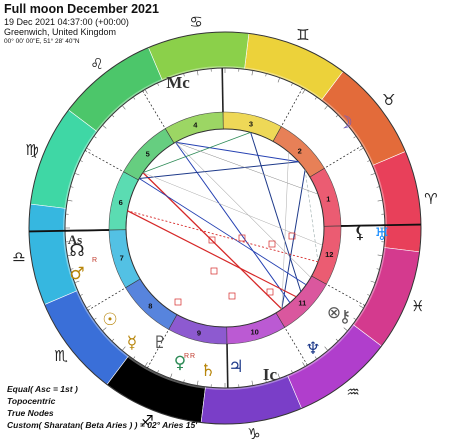 The height and width of the screenshot is (439, 451). I want to click on house-number-11: 11, so click(302, 303).